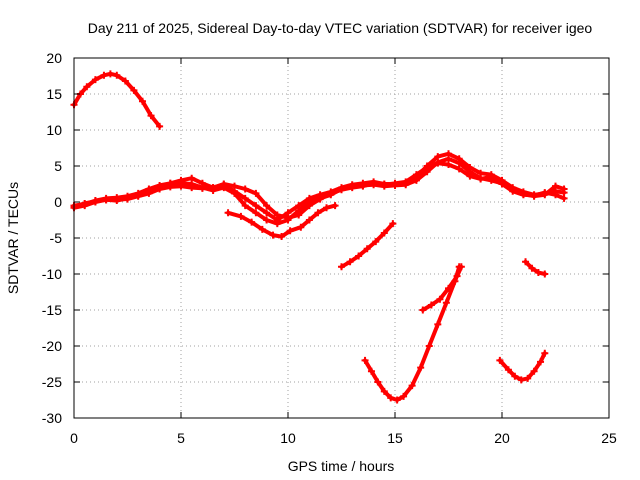  Describe the element at coordinates (502, 438) in the screenshot. I see `x-tick-label: 20` at that location.